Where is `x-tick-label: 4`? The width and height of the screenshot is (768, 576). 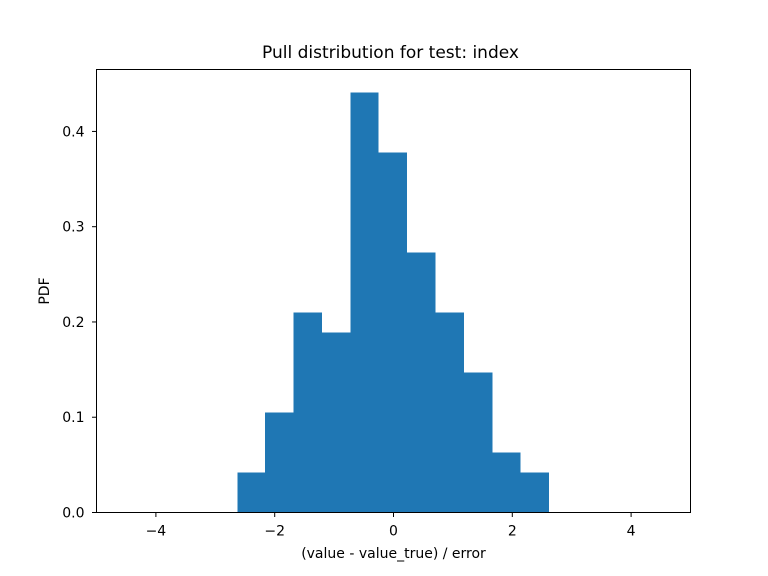 x-tick-label: 4 is located at coordinates (631, 532).